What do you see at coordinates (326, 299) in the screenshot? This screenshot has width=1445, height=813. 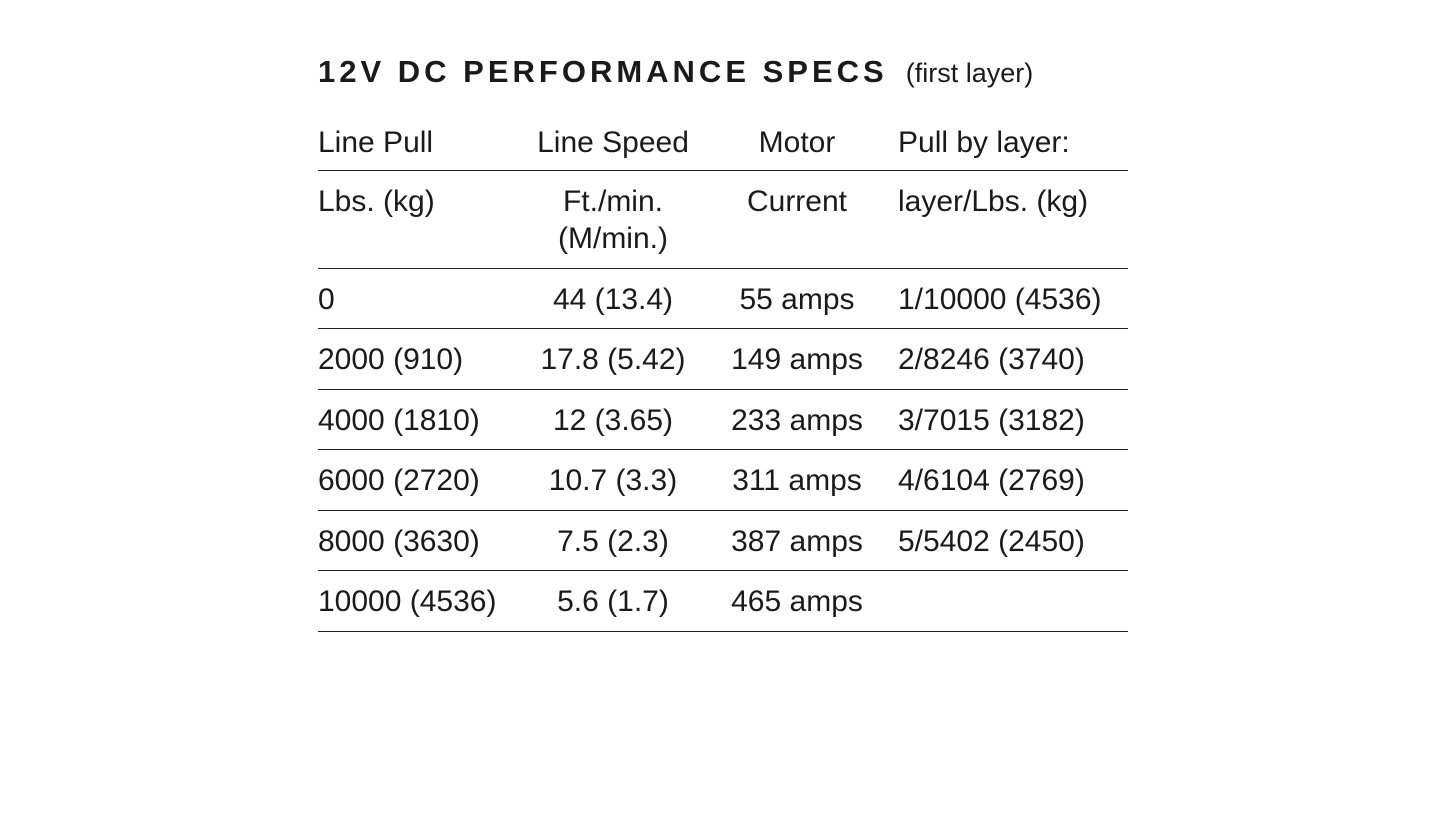 I see `cell: 0` at bounding box center [326, 299].